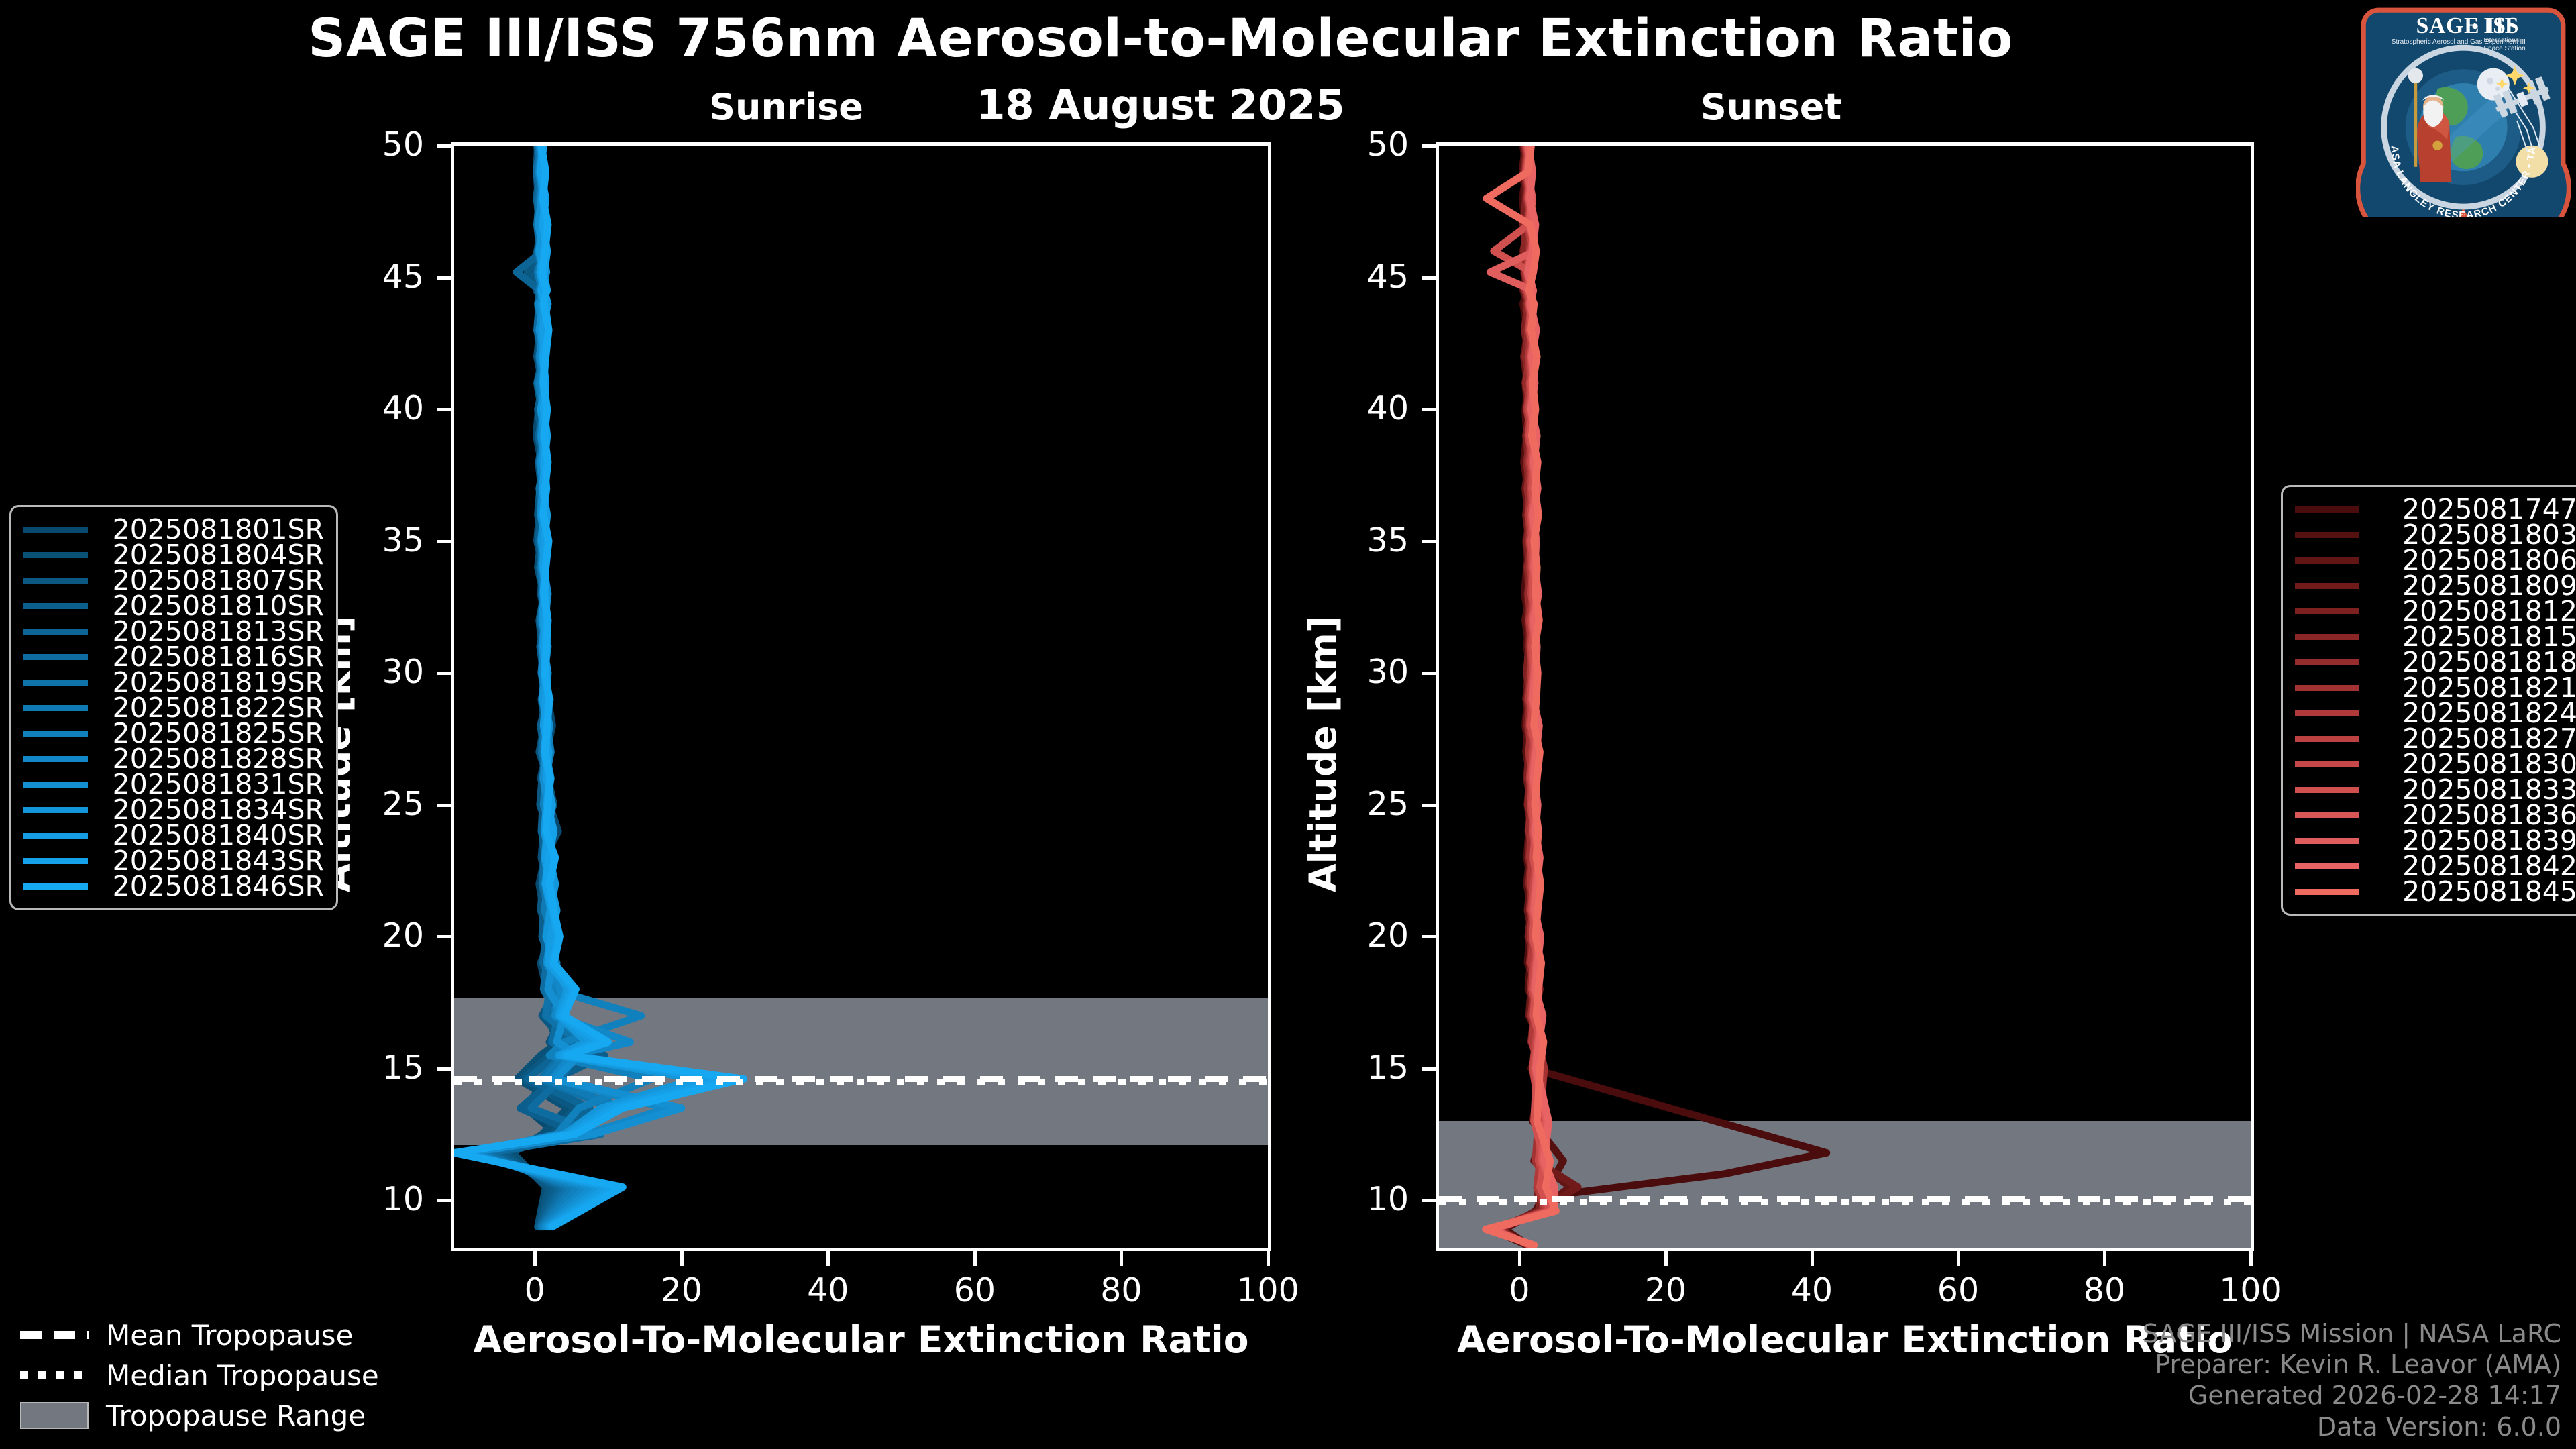  What do you see at coordinates (403, 935) in the screenshot?
I see `y-axis-tick-label: 20` at bounding box center [403, 935].